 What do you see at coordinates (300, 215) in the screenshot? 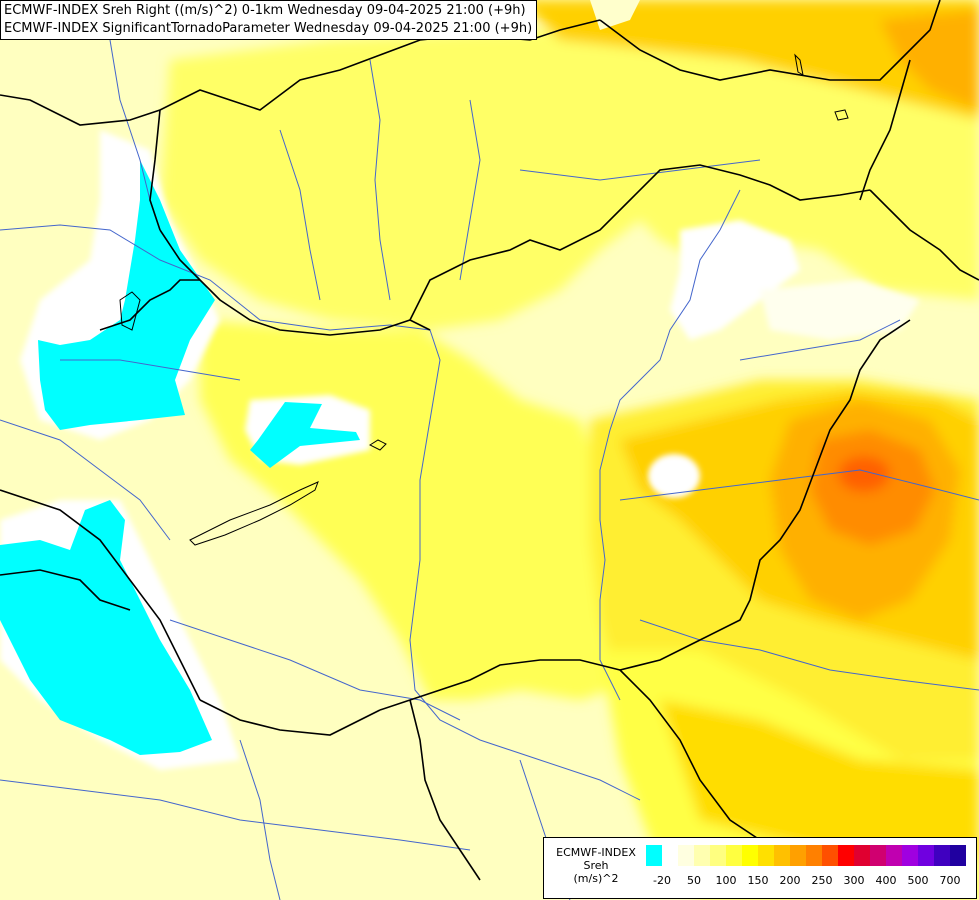
I see `river-north` at bounding box center [300, 215].